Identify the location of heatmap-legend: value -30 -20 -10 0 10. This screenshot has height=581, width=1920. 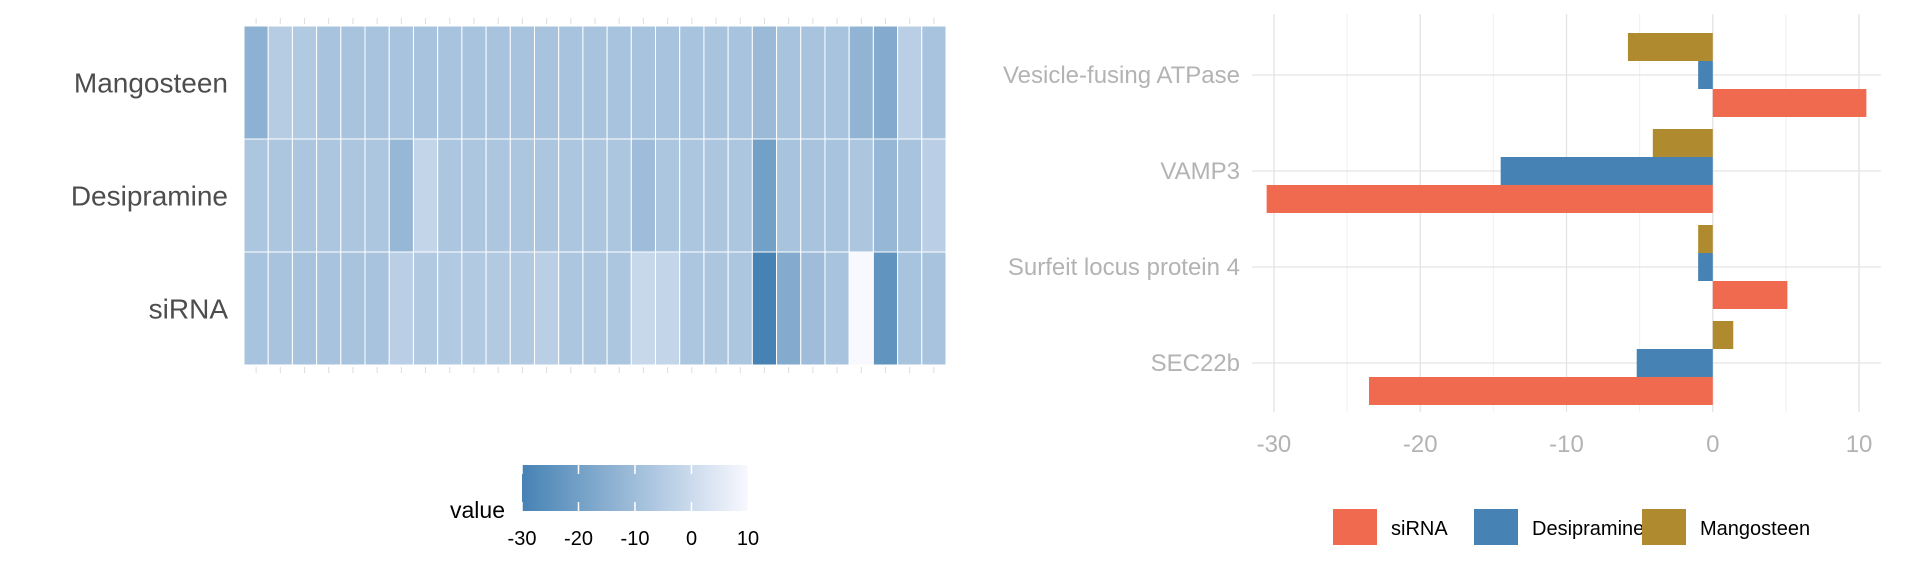
(604, 507).